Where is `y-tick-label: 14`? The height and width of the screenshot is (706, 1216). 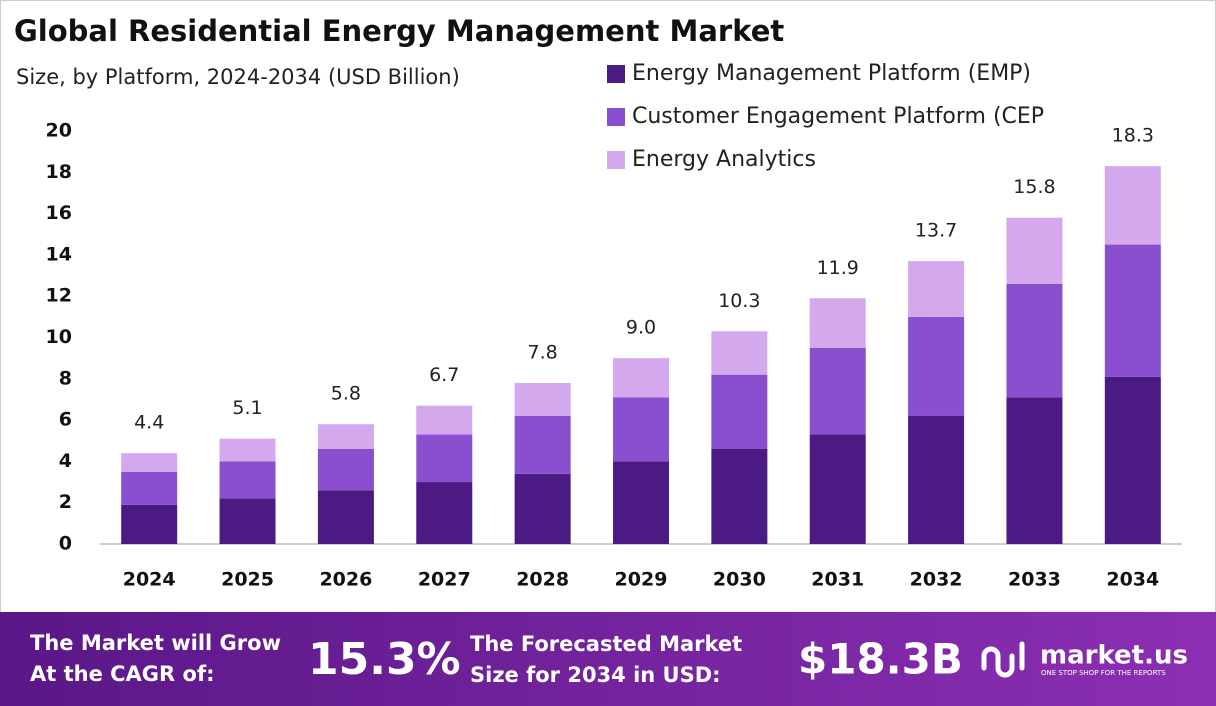 y-tick-label: 14 is located at coordinates (59, 254).